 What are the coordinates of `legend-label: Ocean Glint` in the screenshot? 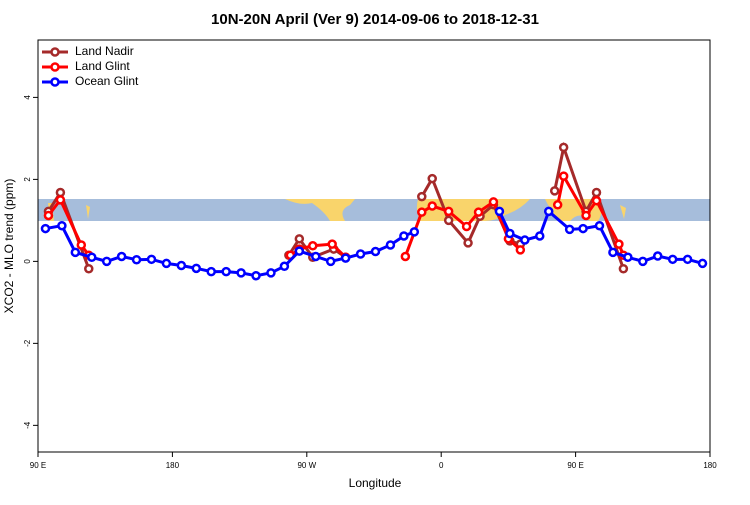 It's located at (107, 81).